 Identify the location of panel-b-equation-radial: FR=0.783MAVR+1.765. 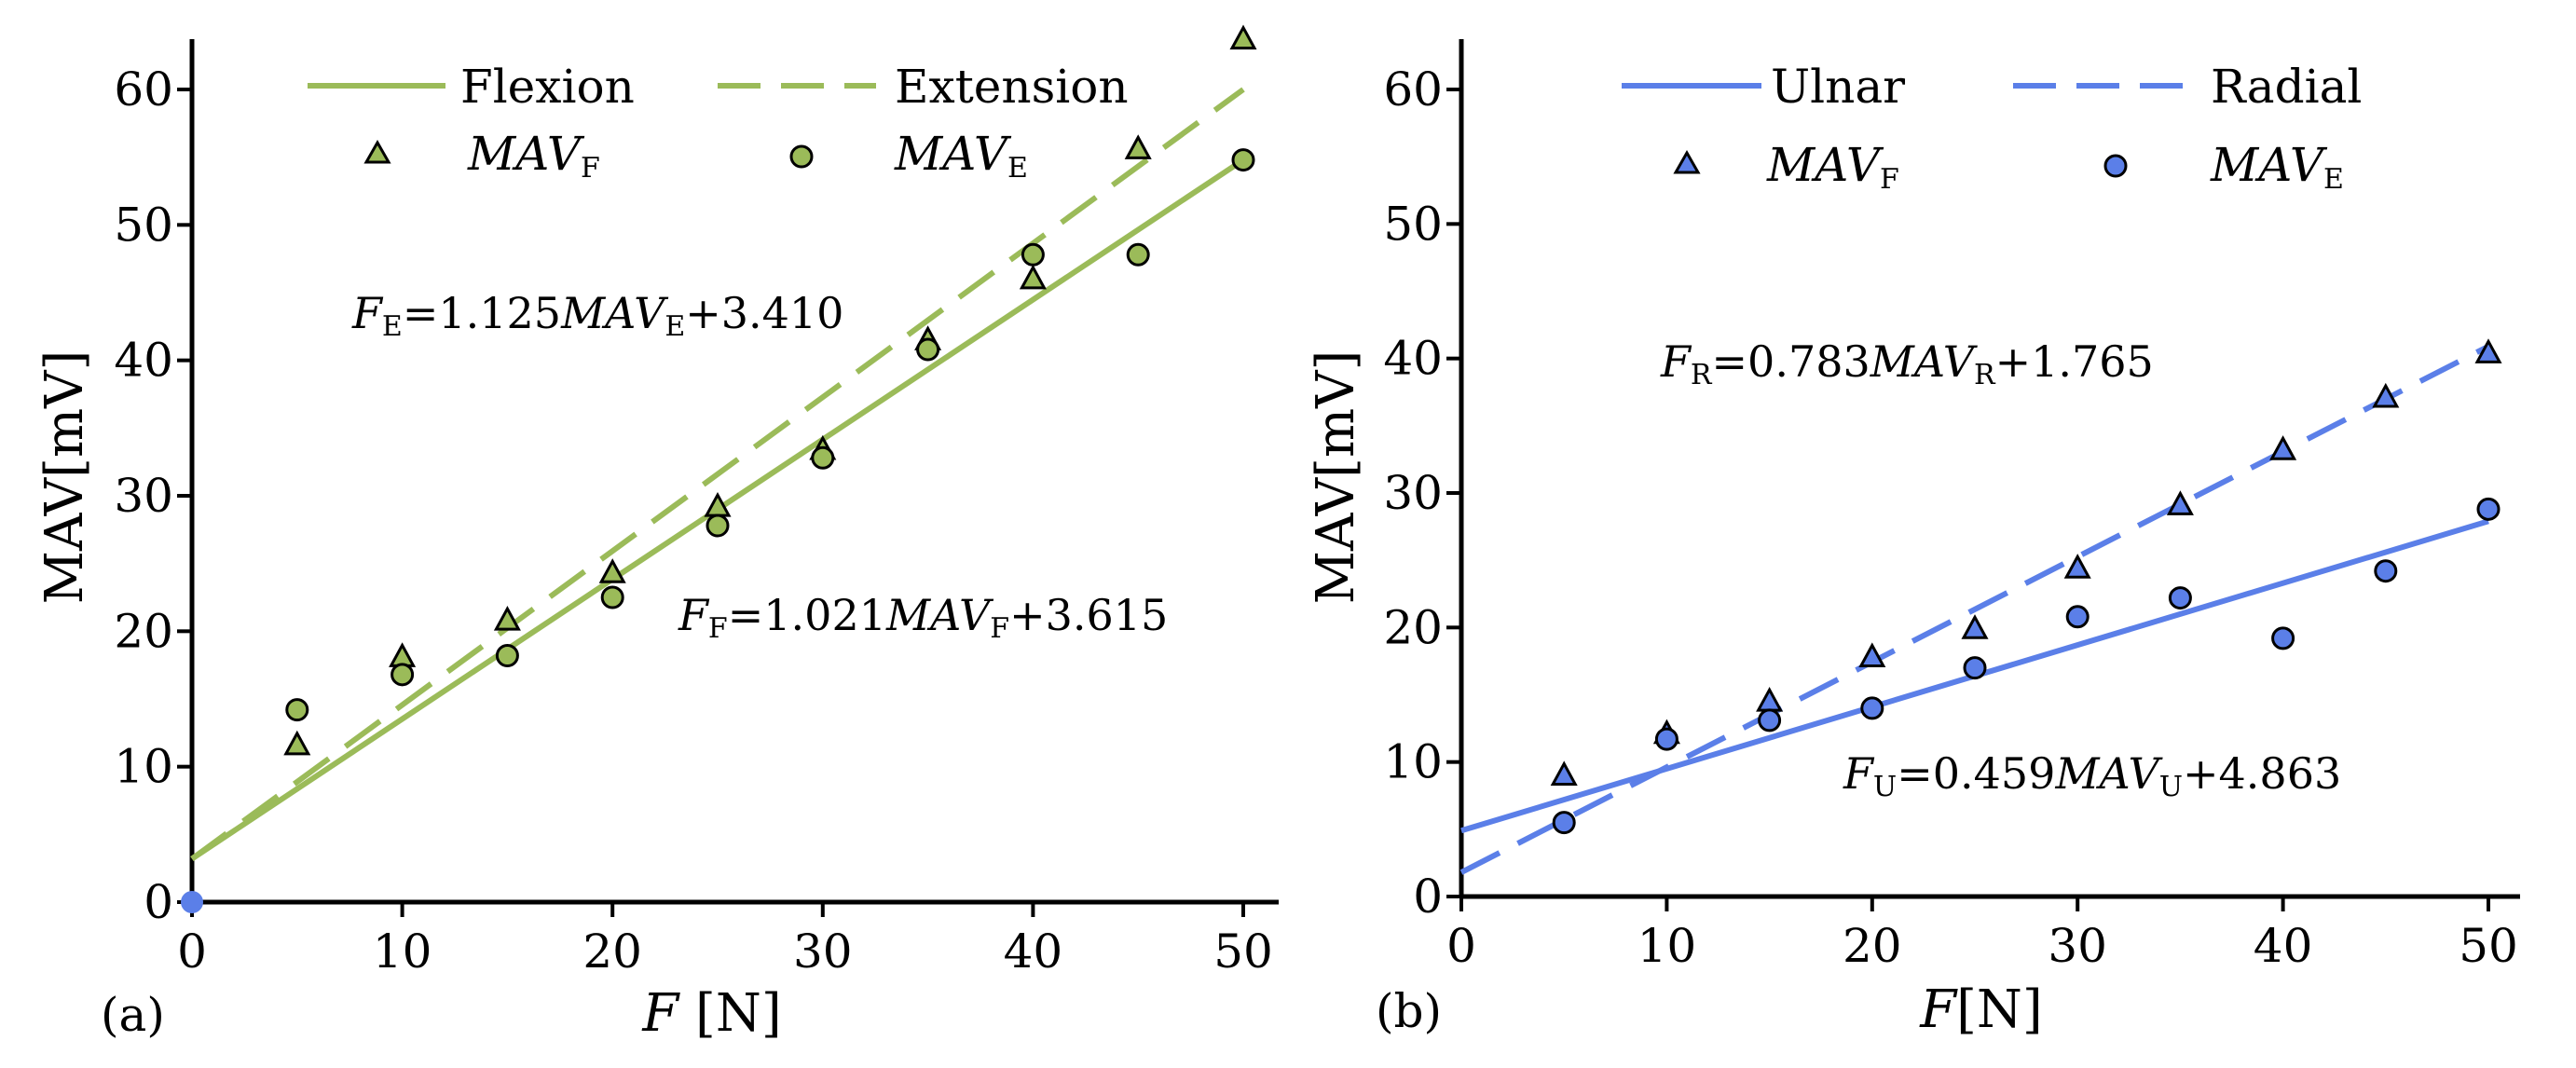
(1907, 363).